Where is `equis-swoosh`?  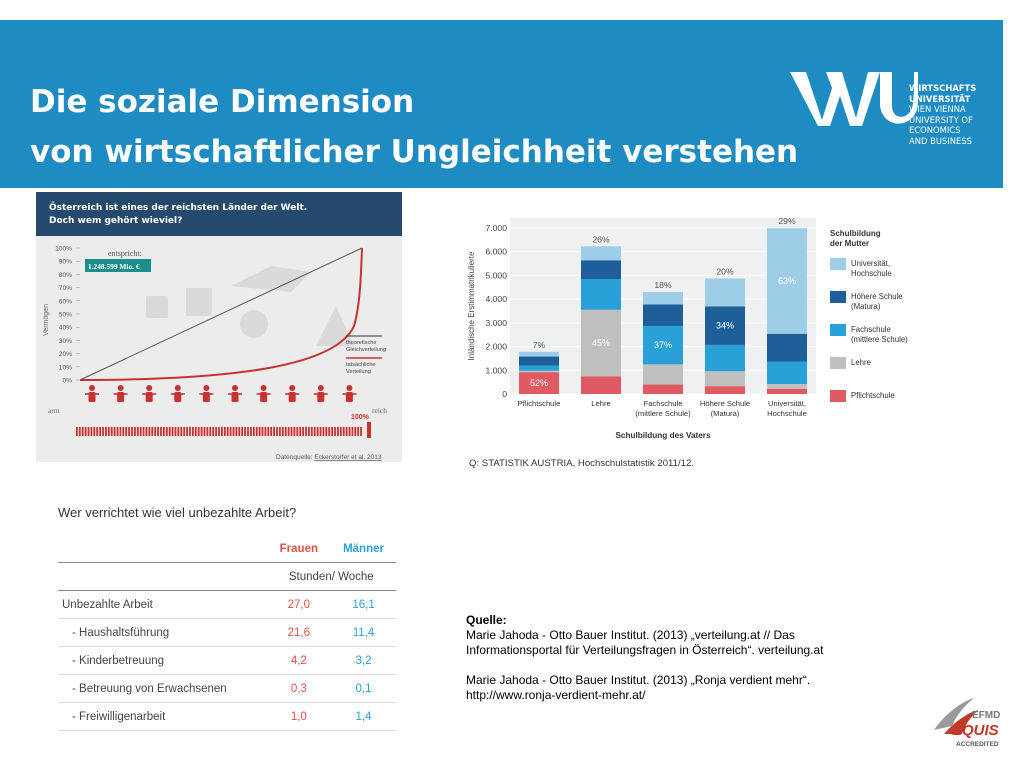 equis-swoosh is located at coordinates (961, 722).